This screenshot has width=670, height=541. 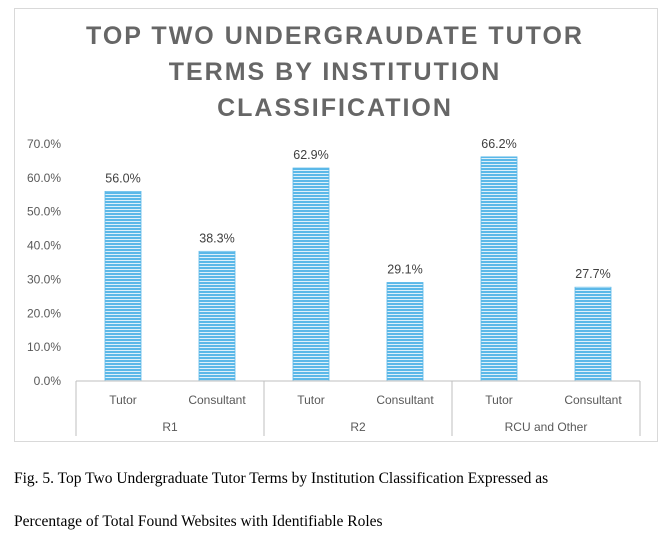 I want to click on y-tick-label: 70.0%, so click(x=44, y=144).